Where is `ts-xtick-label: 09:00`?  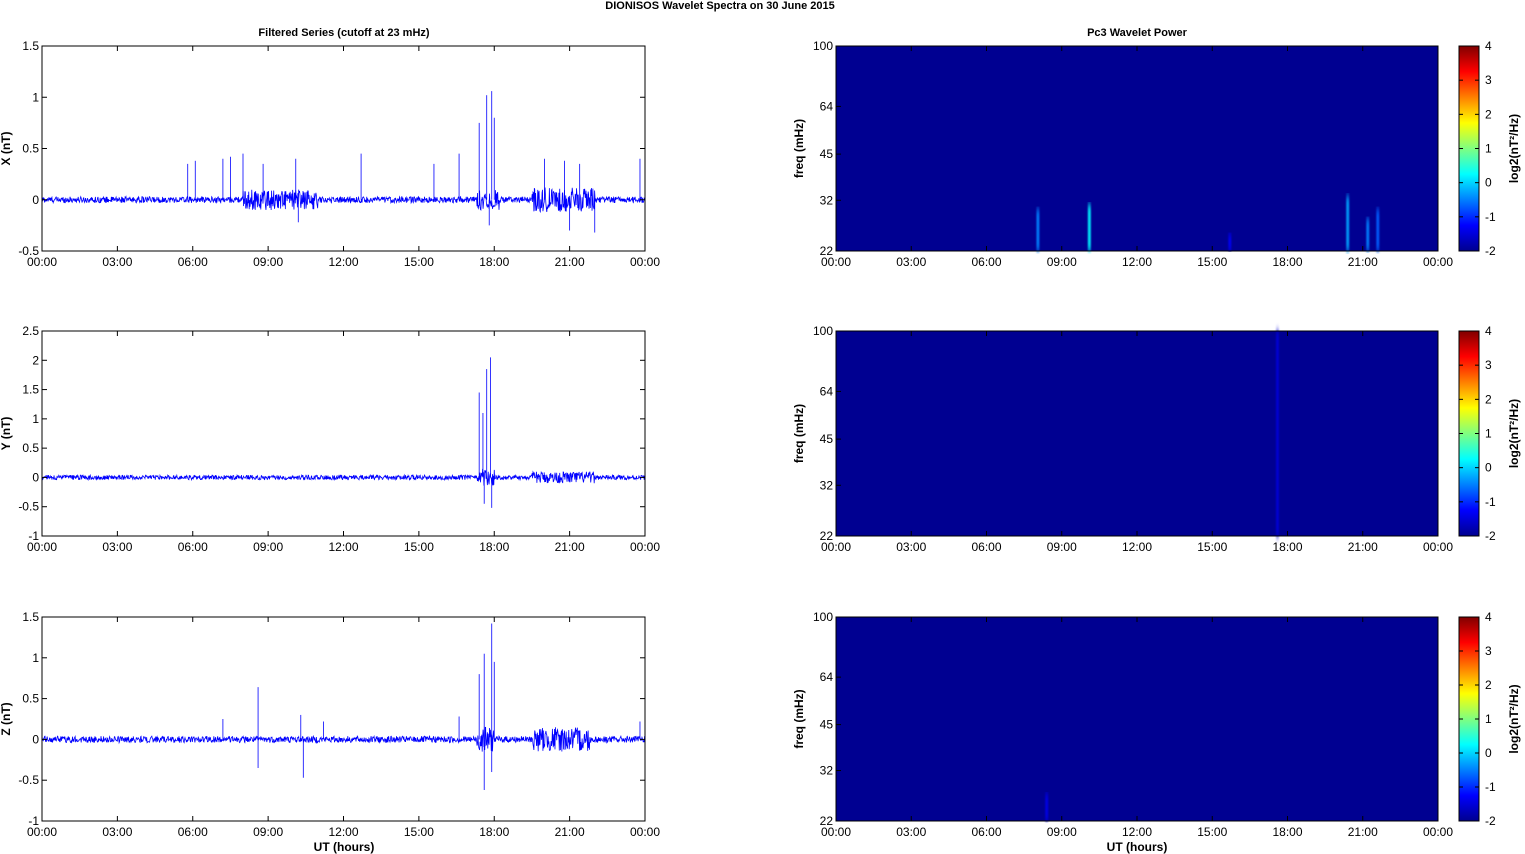
ts-xtick-label: 09:00 is located at coordinates (268, 262).